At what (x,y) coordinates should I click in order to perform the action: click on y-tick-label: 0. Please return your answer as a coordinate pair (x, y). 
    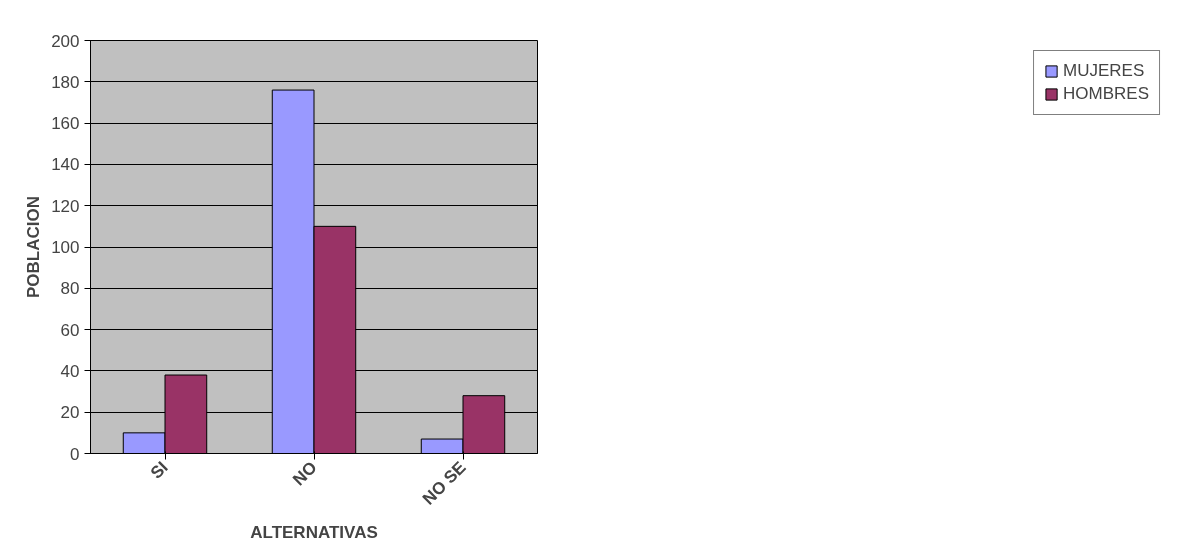
    Looking at the image, I should click on (75, 454).